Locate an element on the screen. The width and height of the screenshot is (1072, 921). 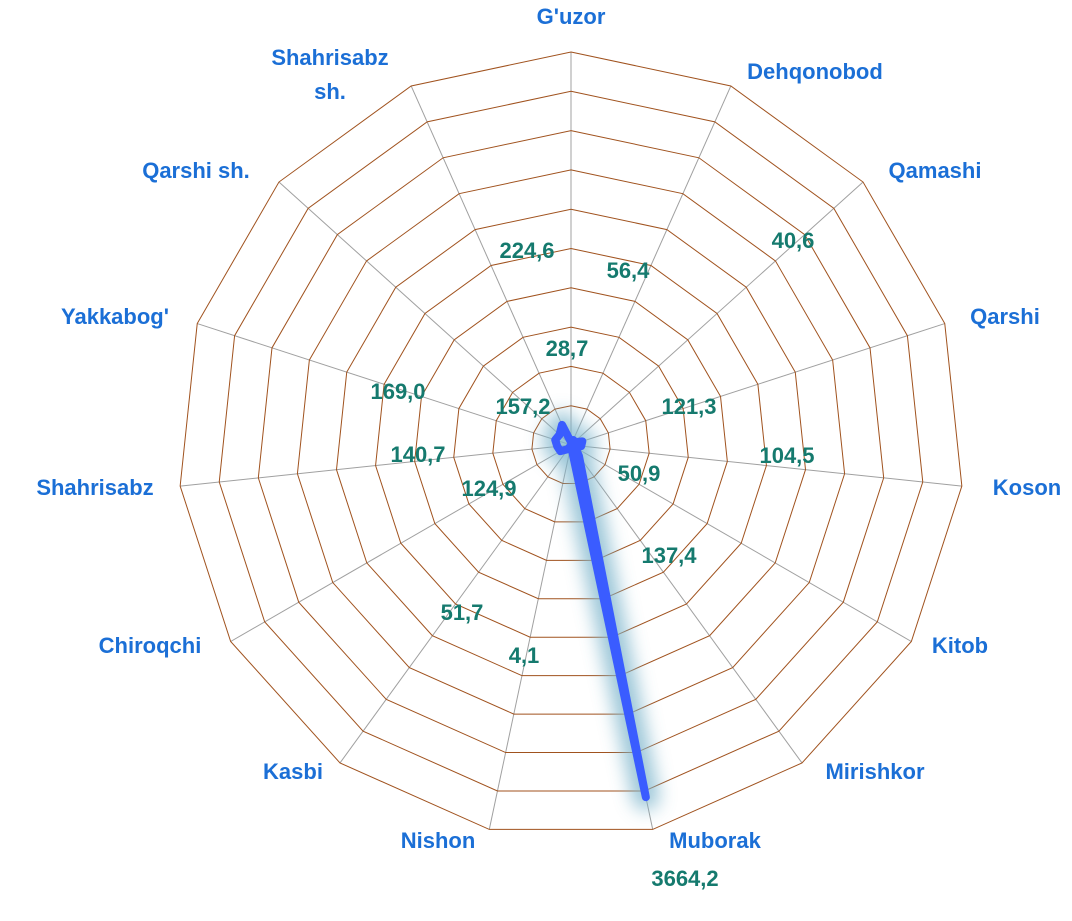
category-label: Shahrisabz sh. is located at coordinates (330, 74).